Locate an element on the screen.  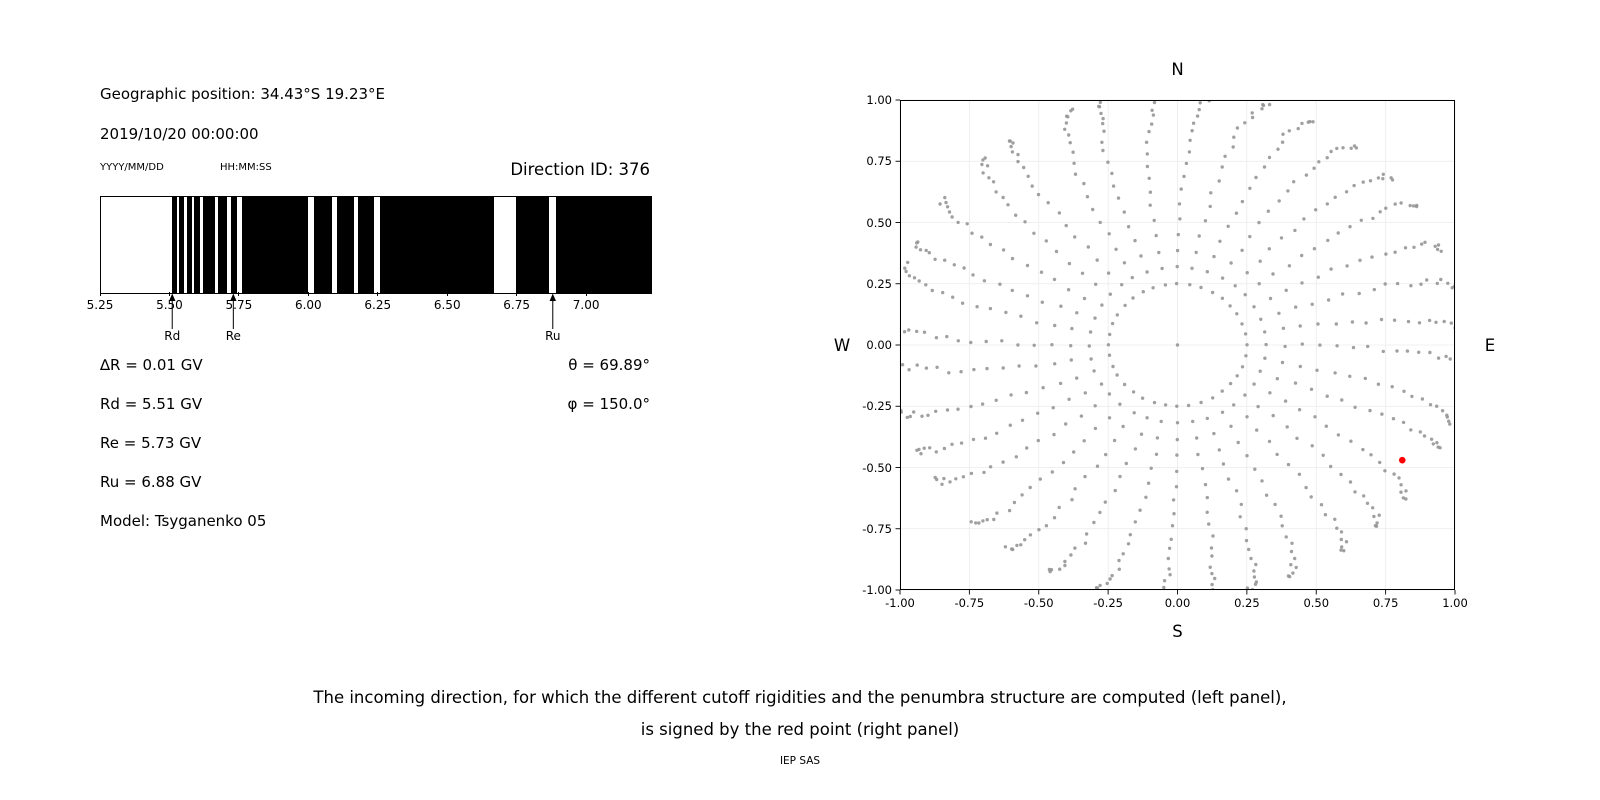
penumbra-black-band is located at coordinates (345, 245).